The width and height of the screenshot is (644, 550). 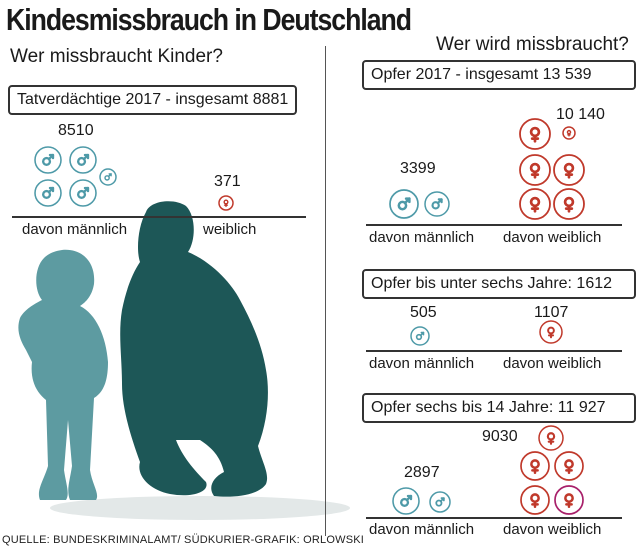 I want to click on victims-6to14-male-label: davon männlich, so click(x=422, y=529).